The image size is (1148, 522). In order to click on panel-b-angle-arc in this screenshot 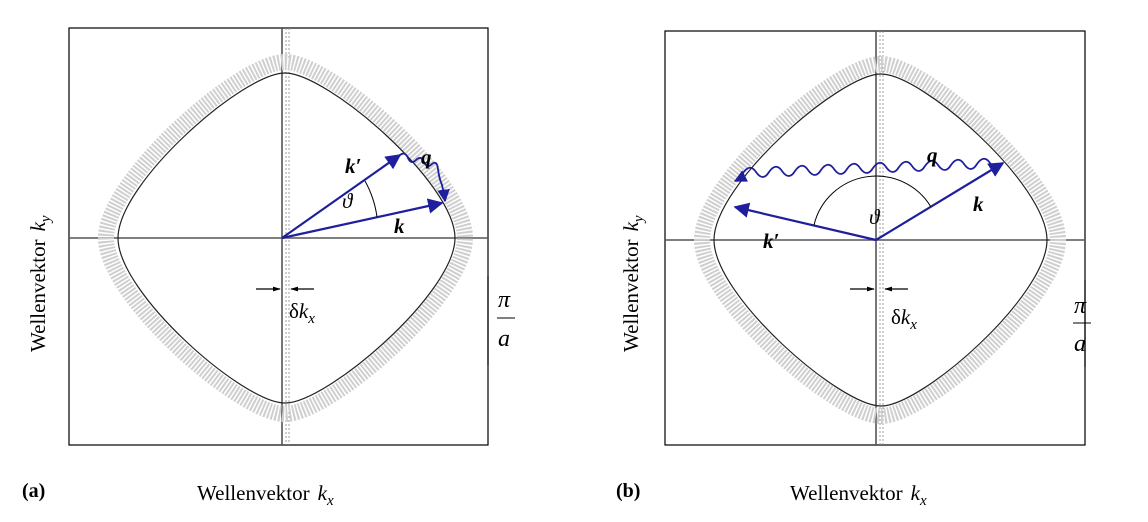, I will do `click(872, 200)`.